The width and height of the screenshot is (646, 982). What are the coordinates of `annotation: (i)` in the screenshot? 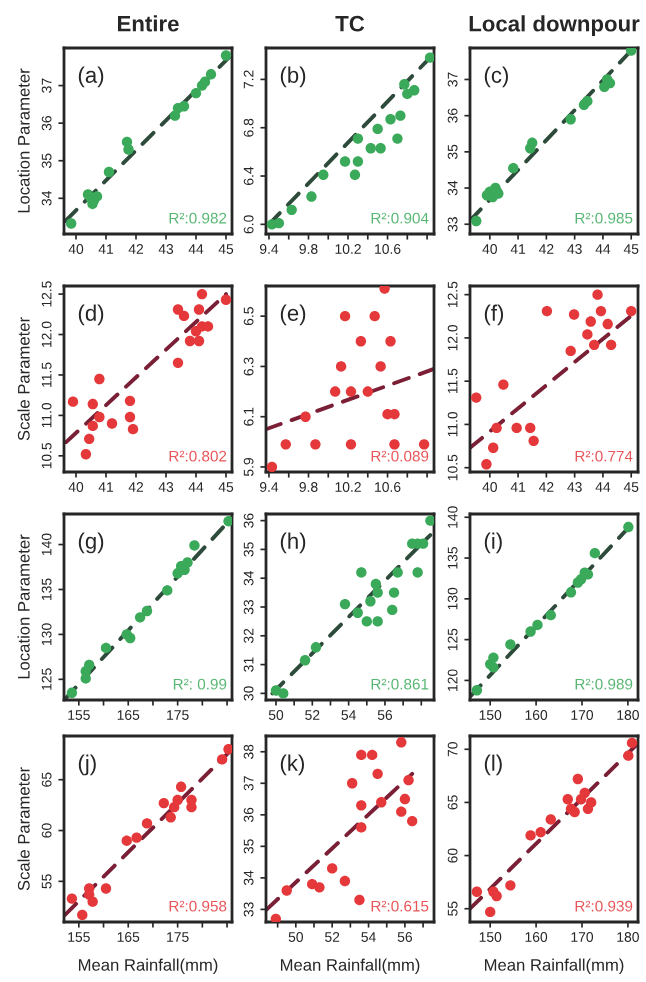 It's located at (493, 543).